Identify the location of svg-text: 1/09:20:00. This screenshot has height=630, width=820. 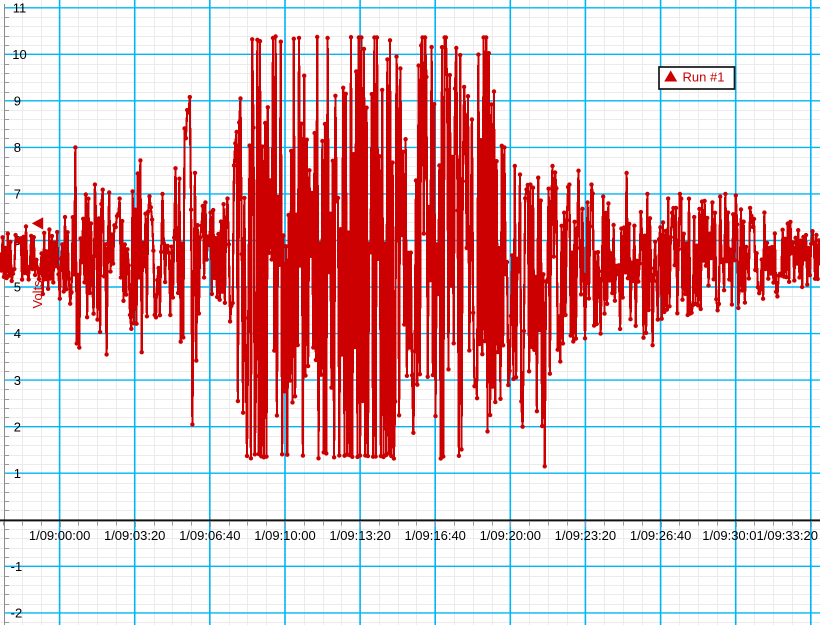
(510, 535).